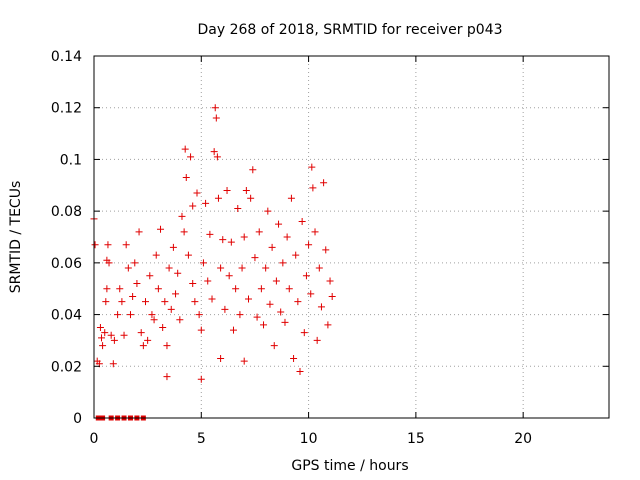 The height and width of the screenshot is (480, 640). What do you see at coordinates (309, 439) in the screenshot?
I see `x-tick-label: 10` at bounding box center [309, 439].